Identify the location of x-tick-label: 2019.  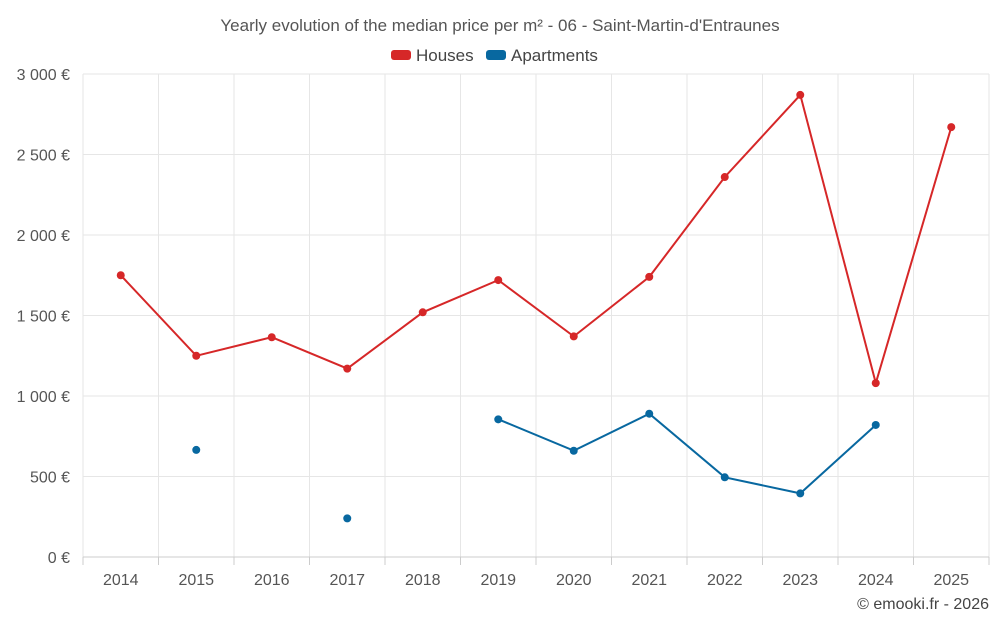
(498, 580).